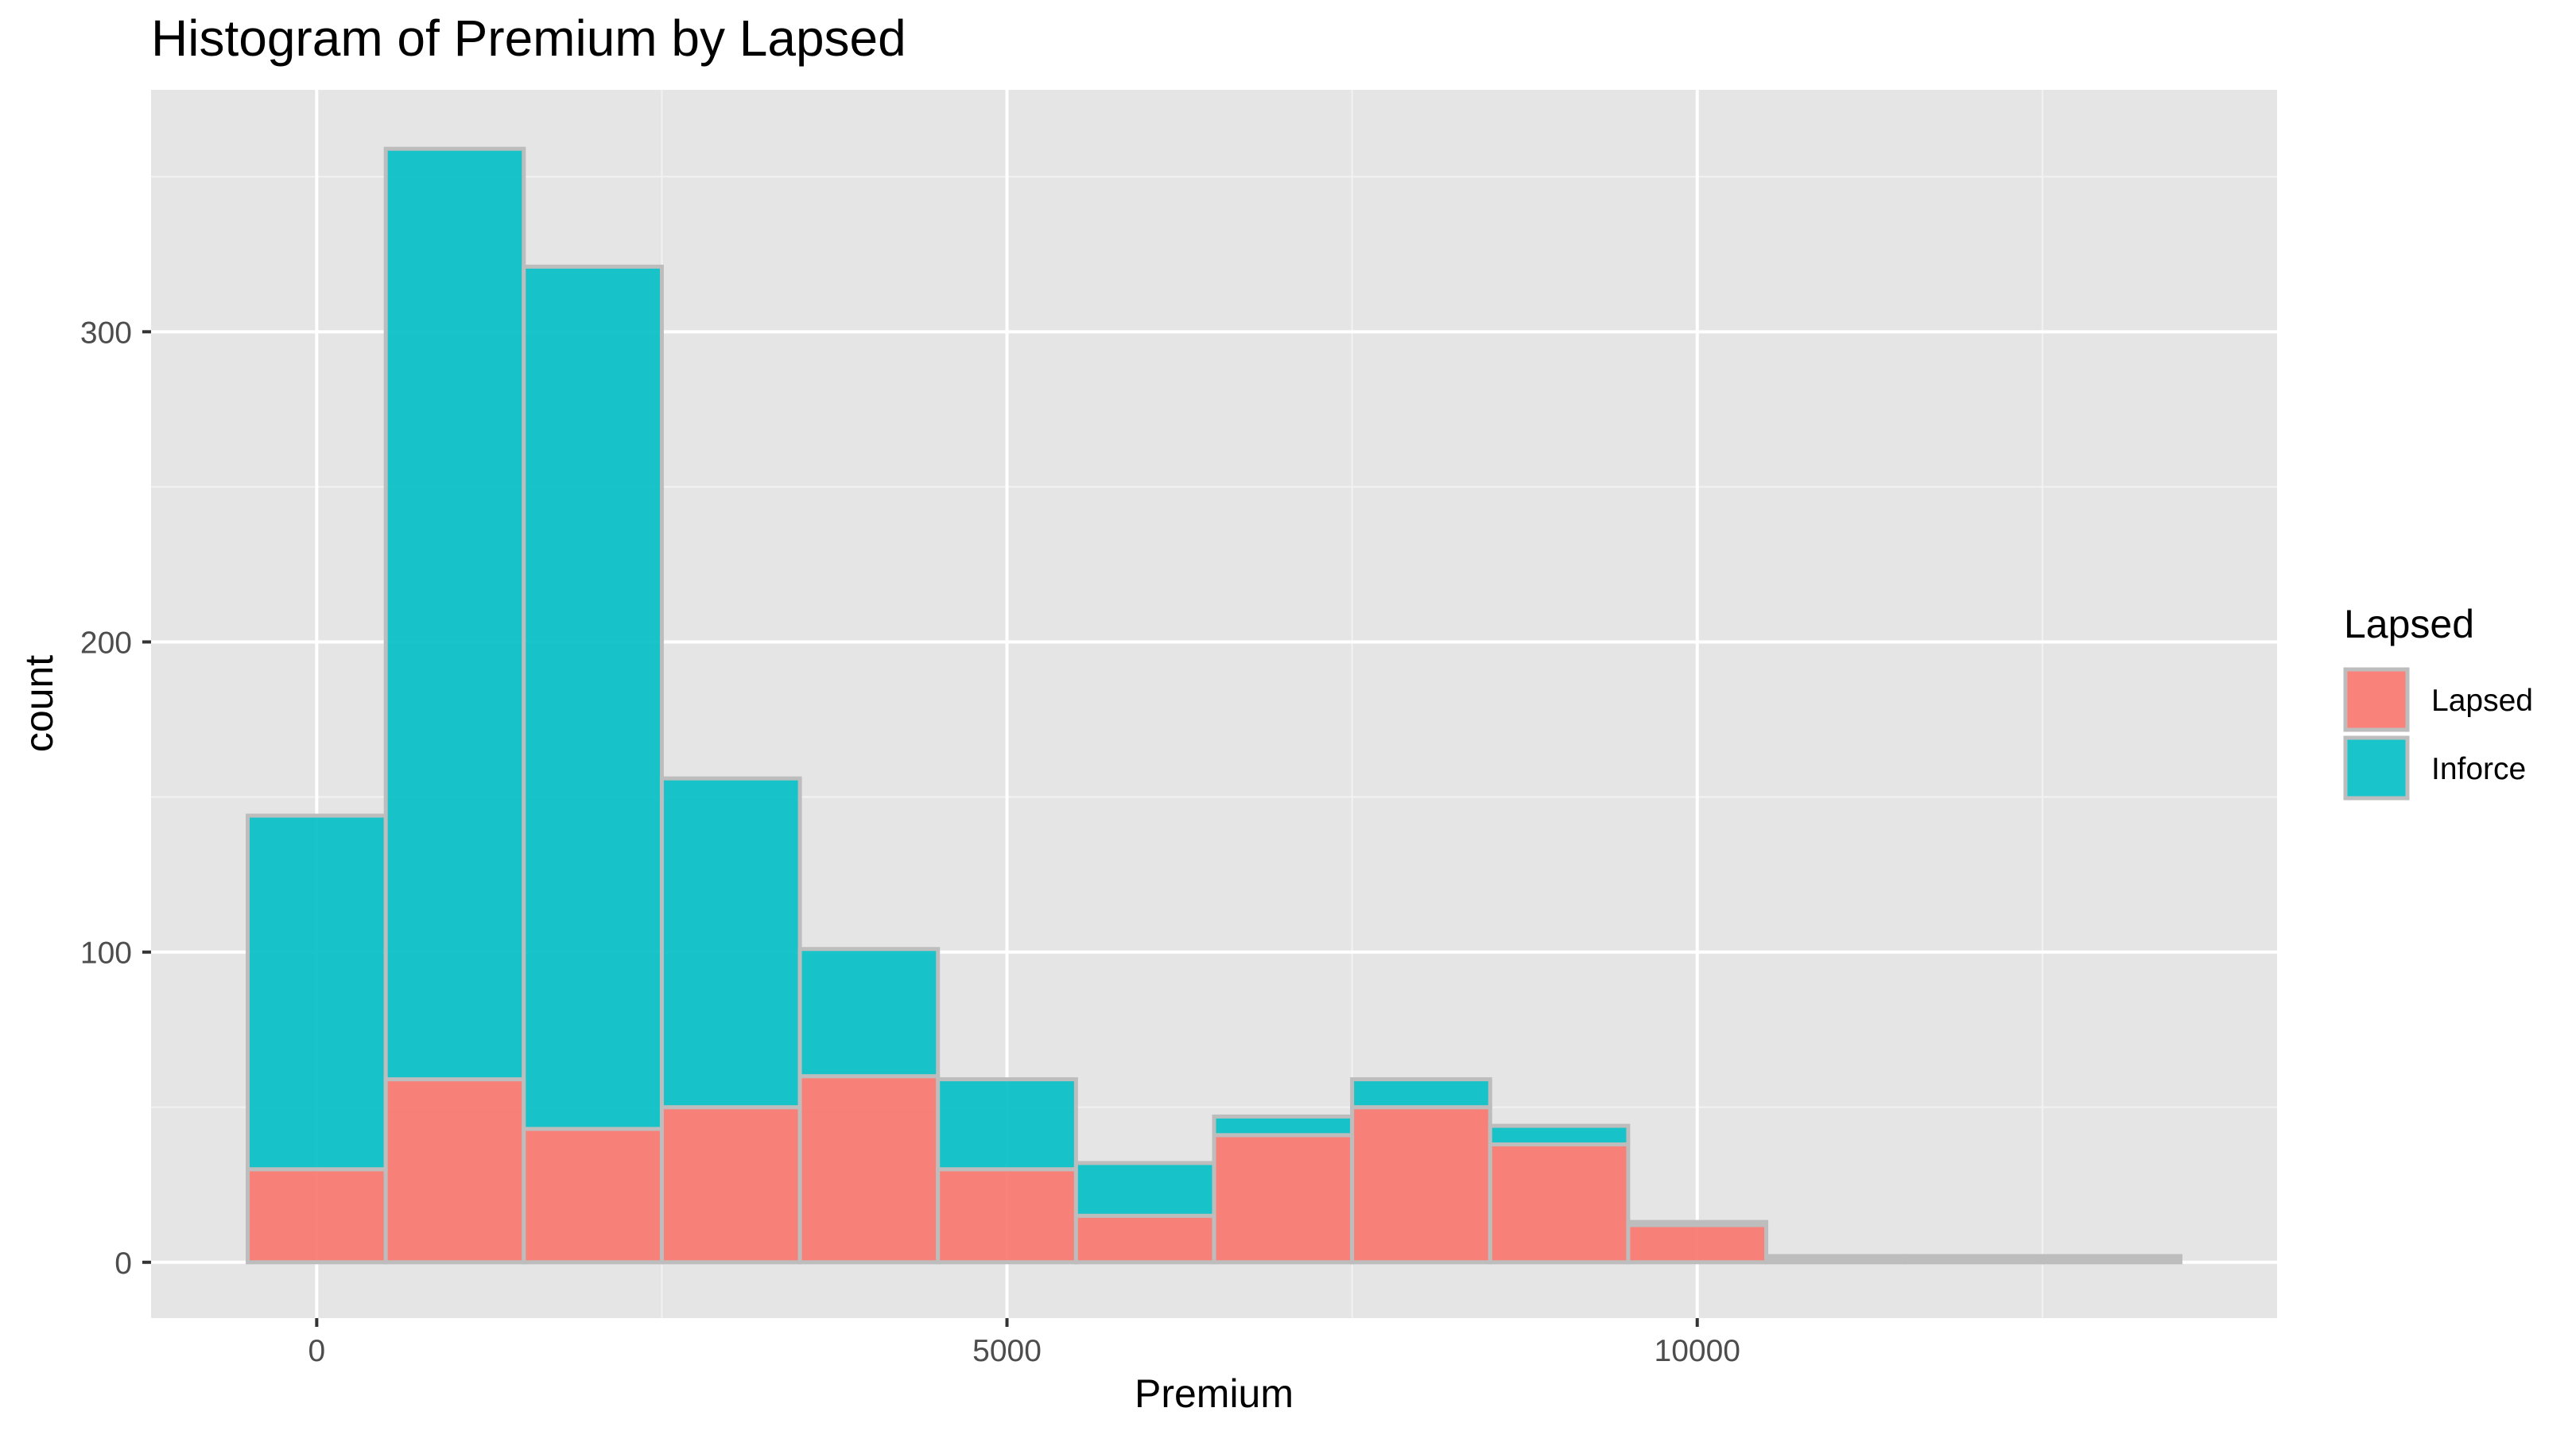  What do you see at coordinates (317, 1351) in the screenshot?
I see `x-tick-label: 0` at bounding box center [317, 1351].